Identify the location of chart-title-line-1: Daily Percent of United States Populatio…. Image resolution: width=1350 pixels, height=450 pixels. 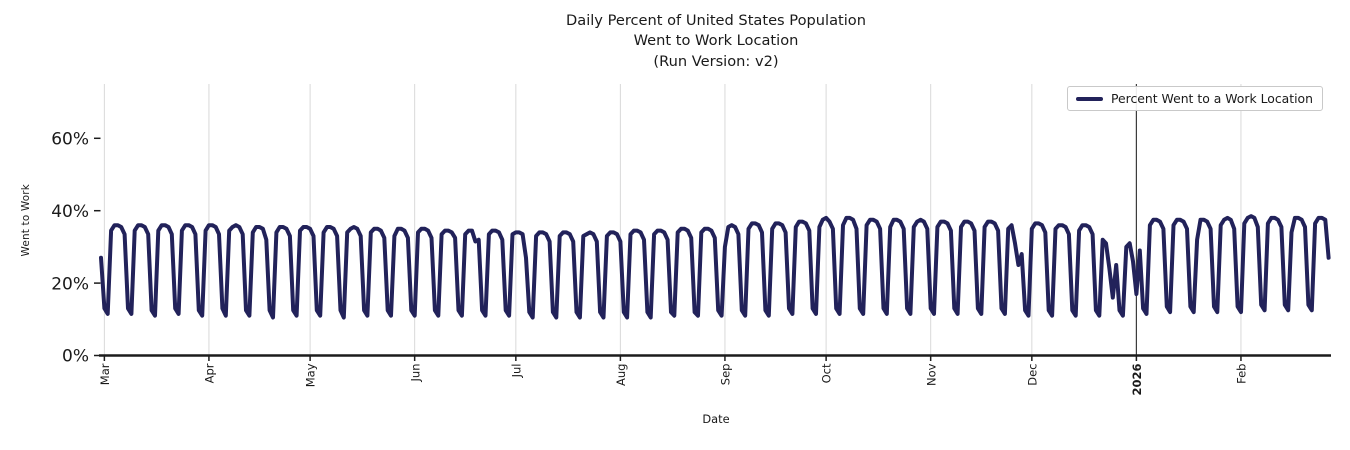
(716, 20).